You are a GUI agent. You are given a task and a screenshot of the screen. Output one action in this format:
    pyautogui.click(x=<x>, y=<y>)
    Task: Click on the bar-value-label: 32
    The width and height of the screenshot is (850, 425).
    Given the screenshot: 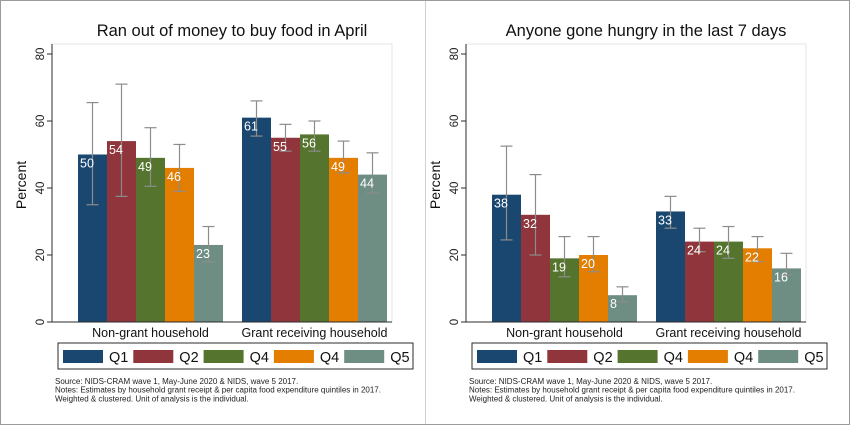 What is the action you would take?
    pyautogui.click(x=530, y=224)
    